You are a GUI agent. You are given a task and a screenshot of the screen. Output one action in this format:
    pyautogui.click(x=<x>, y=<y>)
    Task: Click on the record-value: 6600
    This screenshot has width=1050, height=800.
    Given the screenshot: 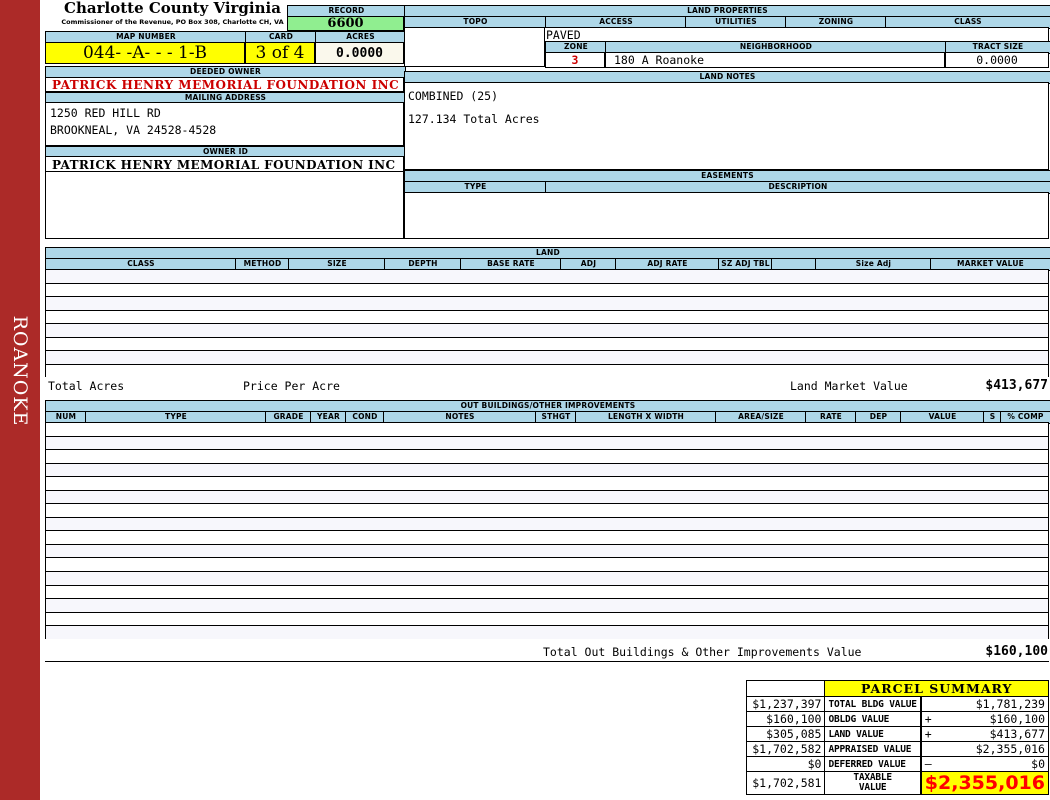 What is the action you would take?
    pyautogui.click(x=345, y=23)
    